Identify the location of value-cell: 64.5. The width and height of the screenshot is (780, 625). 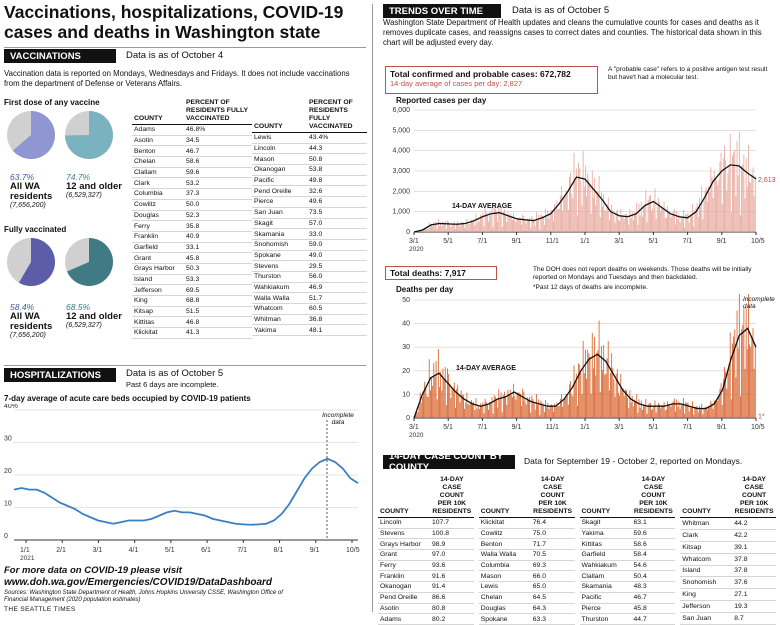
(553, 597).